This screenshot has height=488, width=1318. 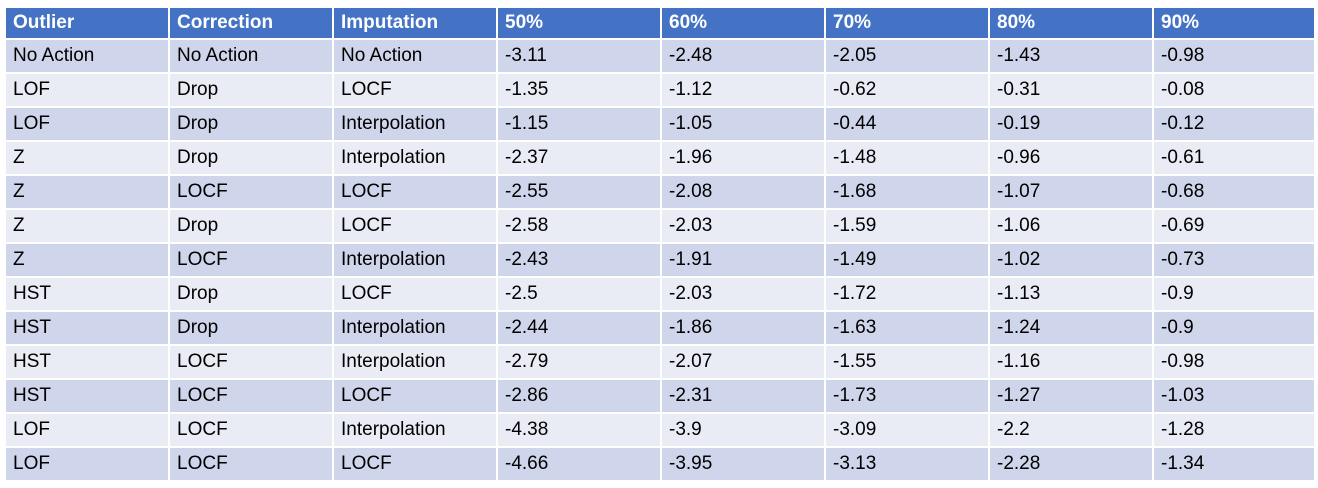 I want to click on cell-p80: -0.19, so click(x=1071, y=124).